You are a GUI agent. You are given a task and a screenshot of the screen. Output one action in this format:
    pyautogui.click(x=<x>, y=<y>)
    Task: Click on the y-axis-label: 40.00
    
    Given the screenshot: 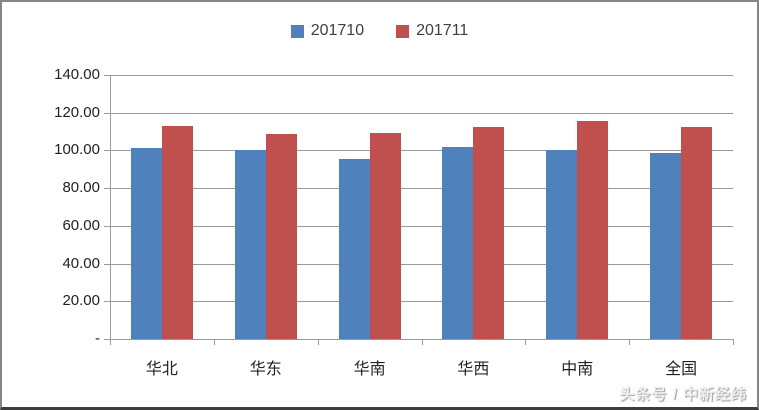 What is the action you would take?
    pyautogui.click(x=81, y=263)
    